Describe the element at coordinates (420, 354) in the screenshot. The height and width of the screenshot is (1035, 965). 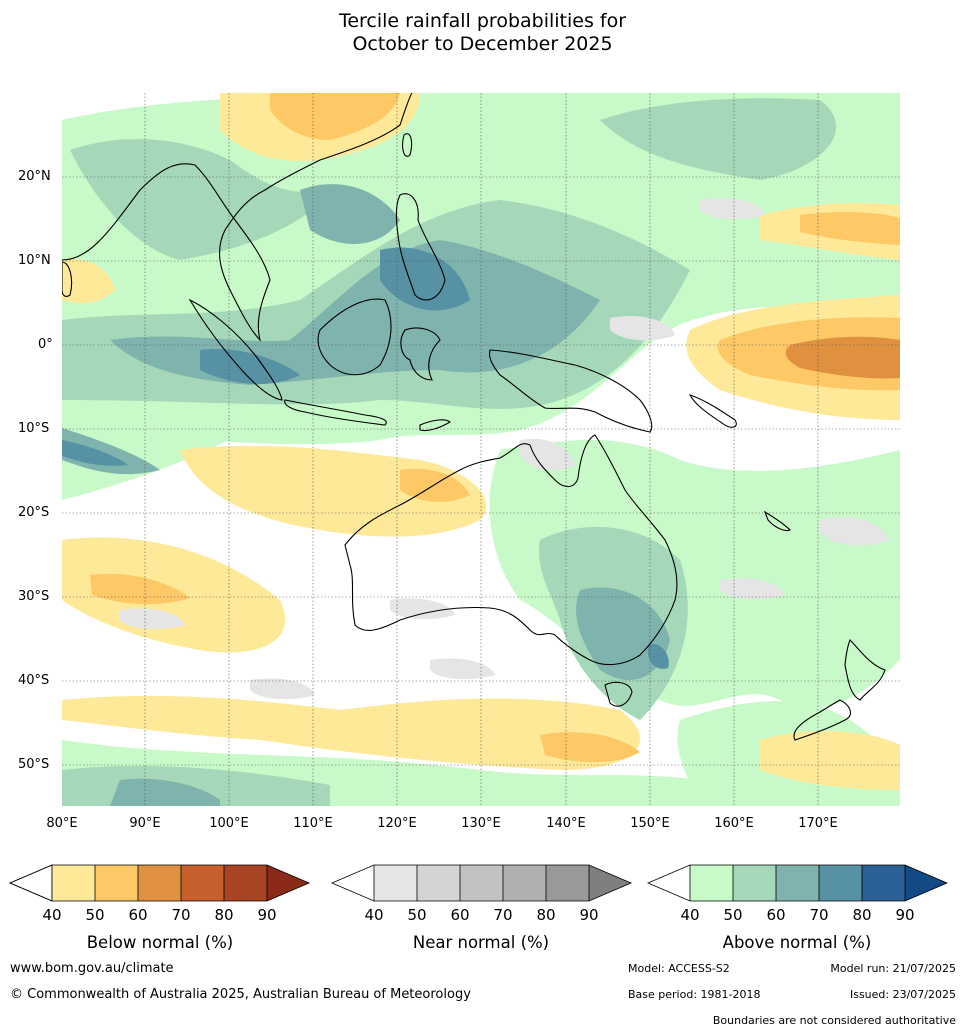
I see `sulawesi-coastline` at that location.